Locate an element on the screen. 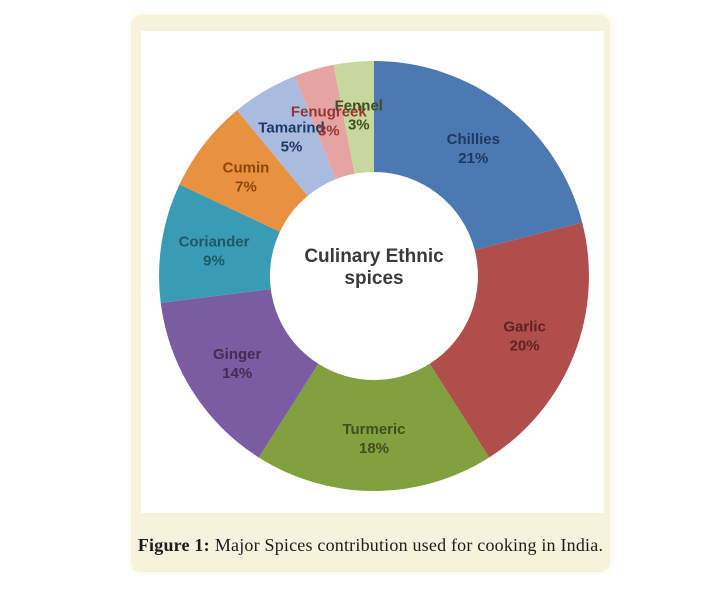 This screenshot has height=603, width=720. donut-slice-tamarind is located at coordinates (286, 136).